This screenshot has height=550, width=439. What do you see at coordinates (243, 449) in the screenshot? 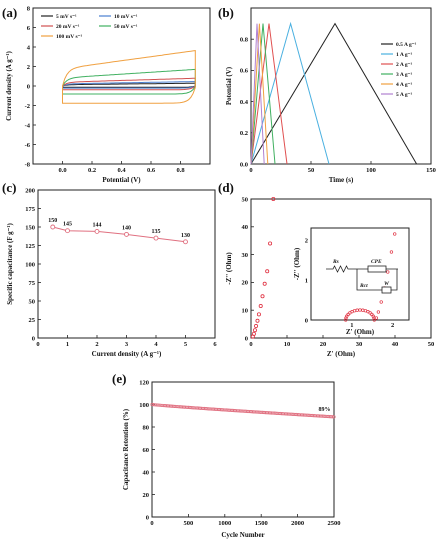
I see `e-plot-frame` at bounding box center [243, 449].